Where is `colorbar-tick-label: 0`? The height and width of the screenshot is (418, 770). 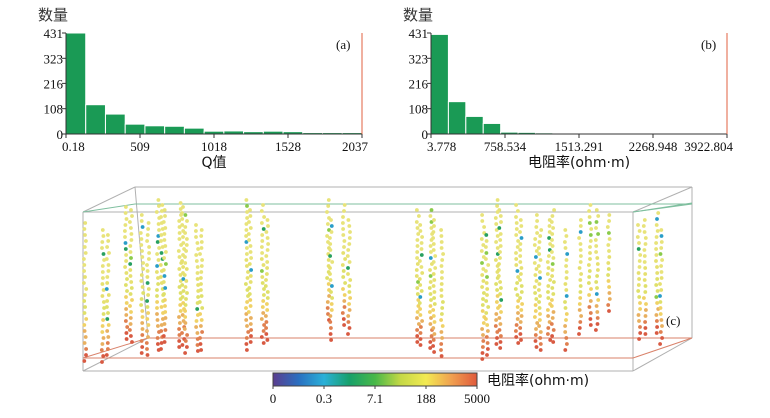
colorbar-tick-label: 0 is located at coordinates (273, 398).